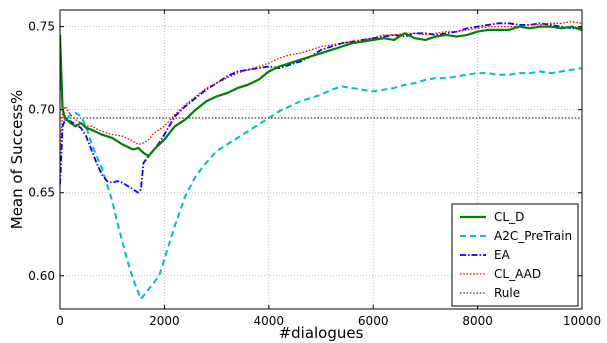  What do you see at coordinates (515, 255) in the screenshot?
I see `legend: CL_D A2C_PreTrain EA CL_AAD Rule` at bounding box center [515, 255].